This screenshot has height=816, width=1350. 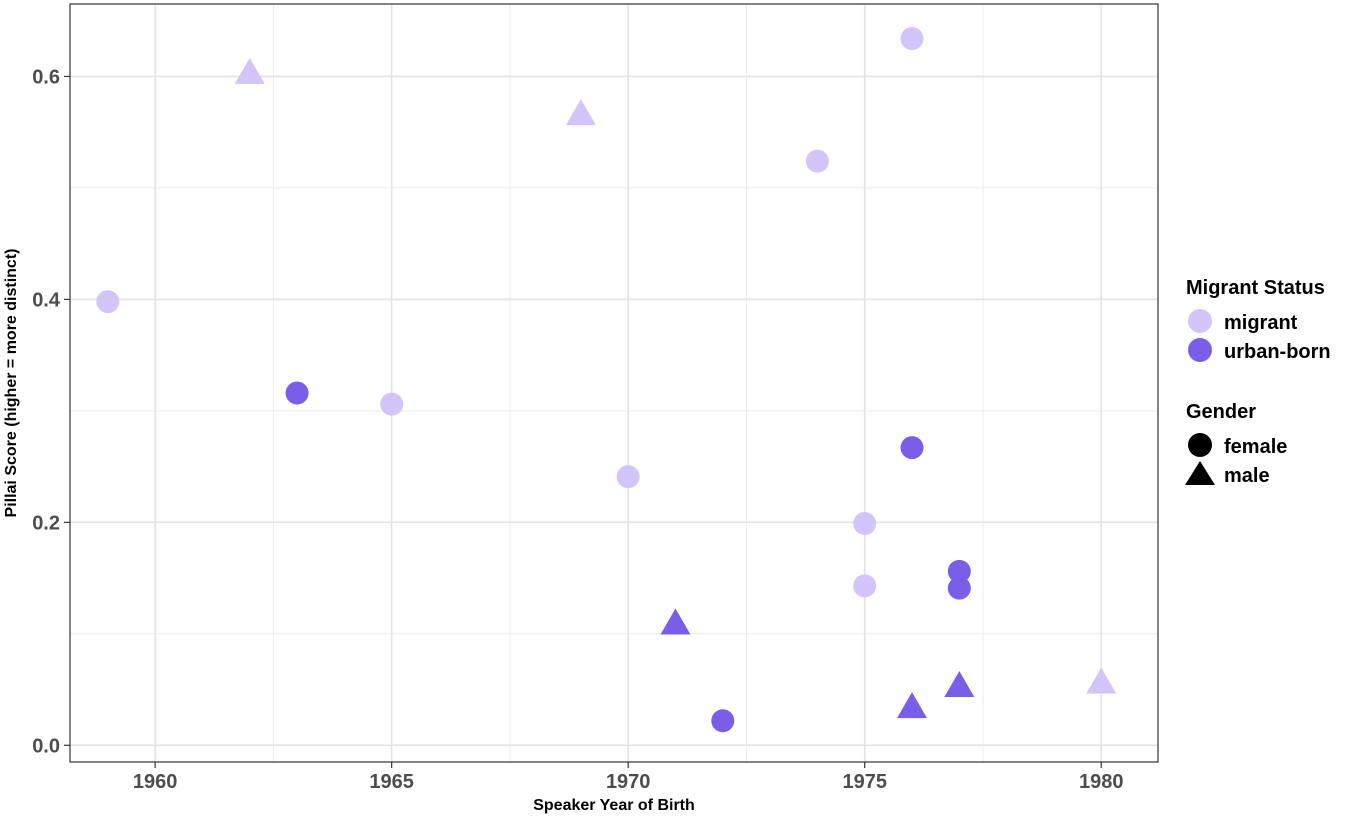 I want to click on legend-label-migrant: migrant, so click(x=1261, y=323).